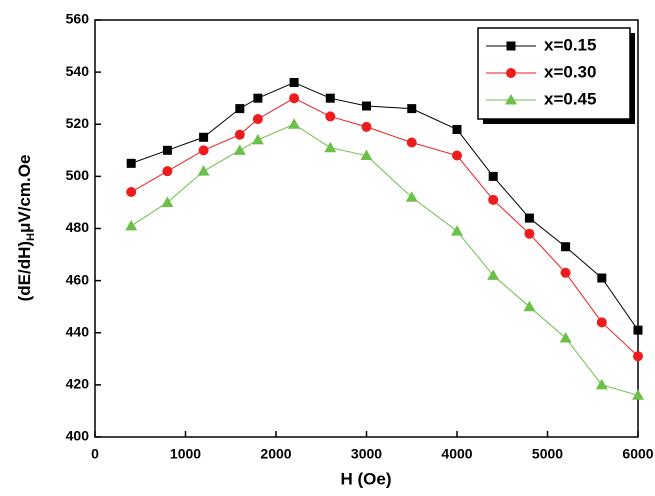 The width and height of the screenshot is (655, 496). Describe the element at coordinates (275, 454) in the screenshot. I see `x-tick-label: 2000` at that location.